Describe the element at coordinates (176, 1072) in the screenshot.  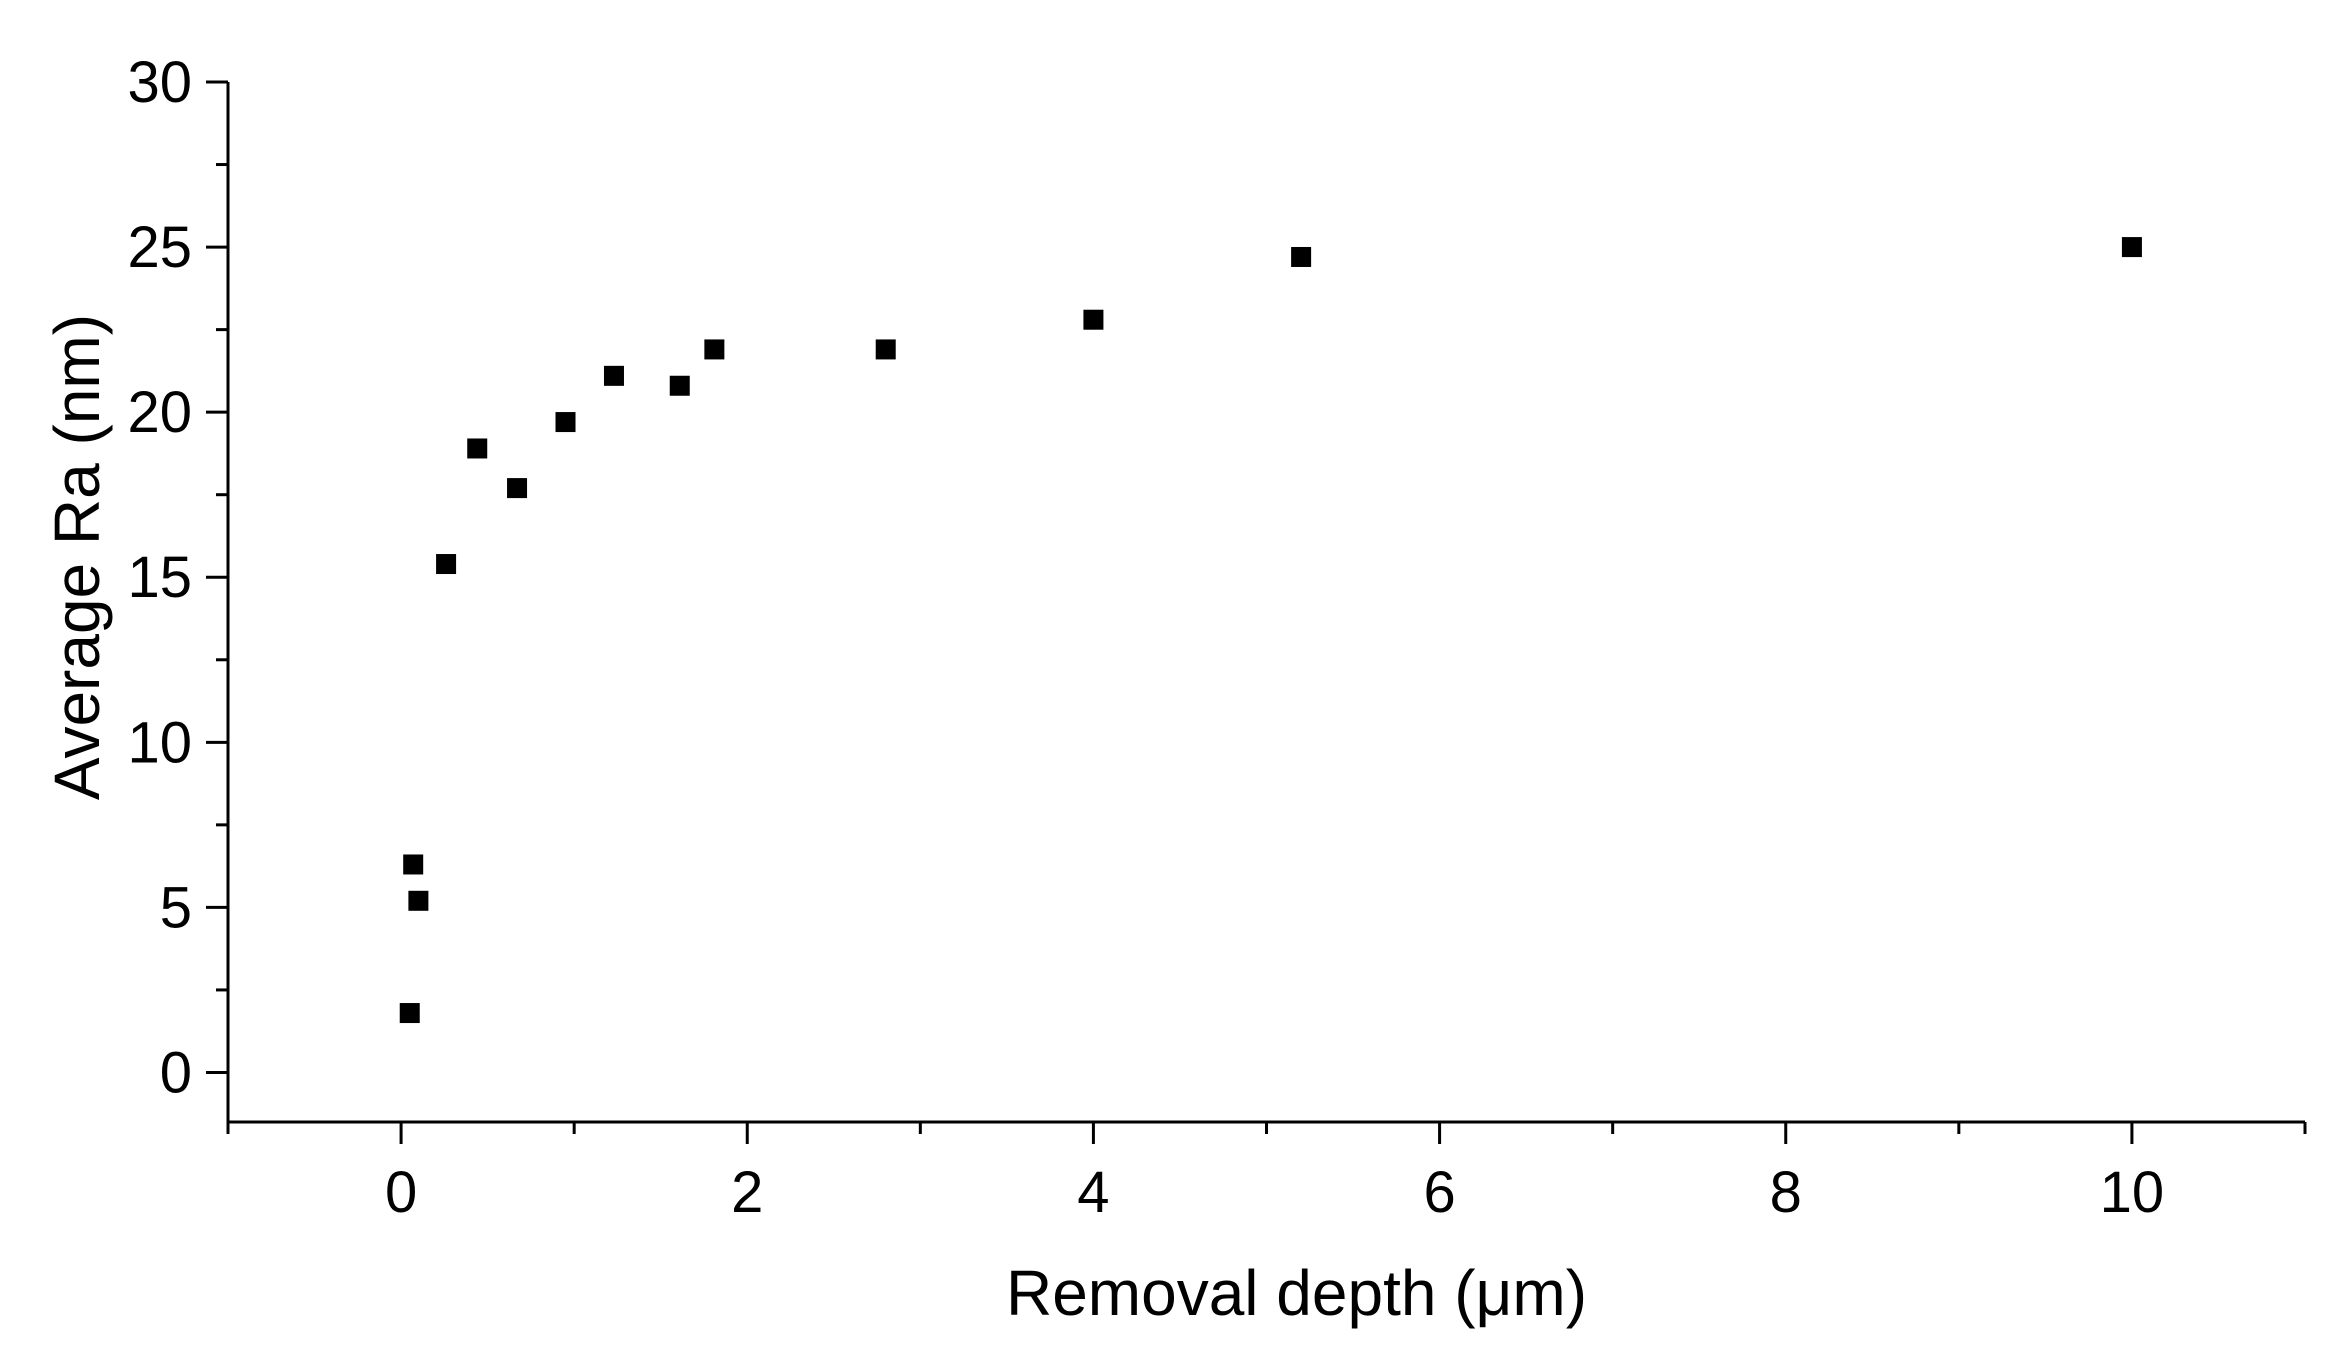
I see `y-tick-label: 0` at that location.